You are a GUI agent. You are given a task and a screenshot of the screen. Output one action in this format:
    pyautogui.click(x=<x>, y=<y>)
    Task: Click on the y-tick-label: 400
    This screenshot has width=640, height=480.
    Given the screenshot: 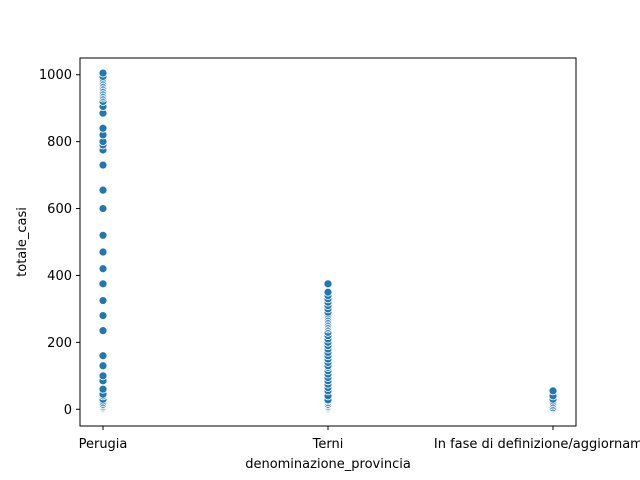 What is the action you would take?
    pyautogui.click(x=59, y=276)
    